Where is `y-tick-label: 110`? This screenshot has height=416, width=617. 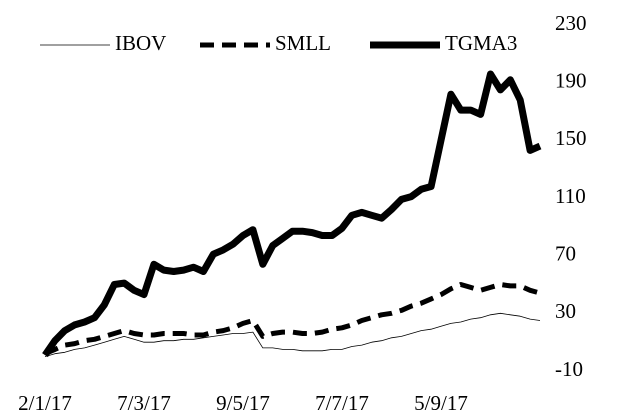
y-tick-label: 110 is located at coordinates (570, 196).